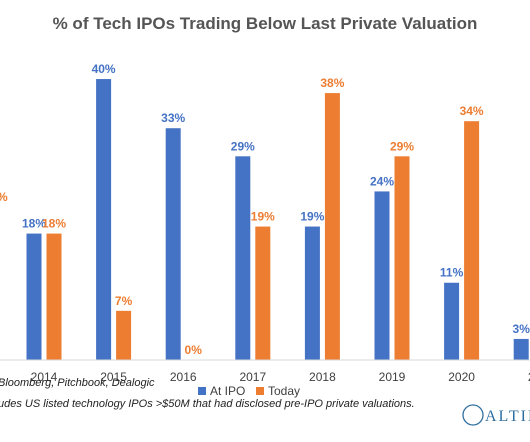 This screenshot has width=530, height=442. I want to click on data-label-at-ipo-2020: 11%, so click(452, 273).